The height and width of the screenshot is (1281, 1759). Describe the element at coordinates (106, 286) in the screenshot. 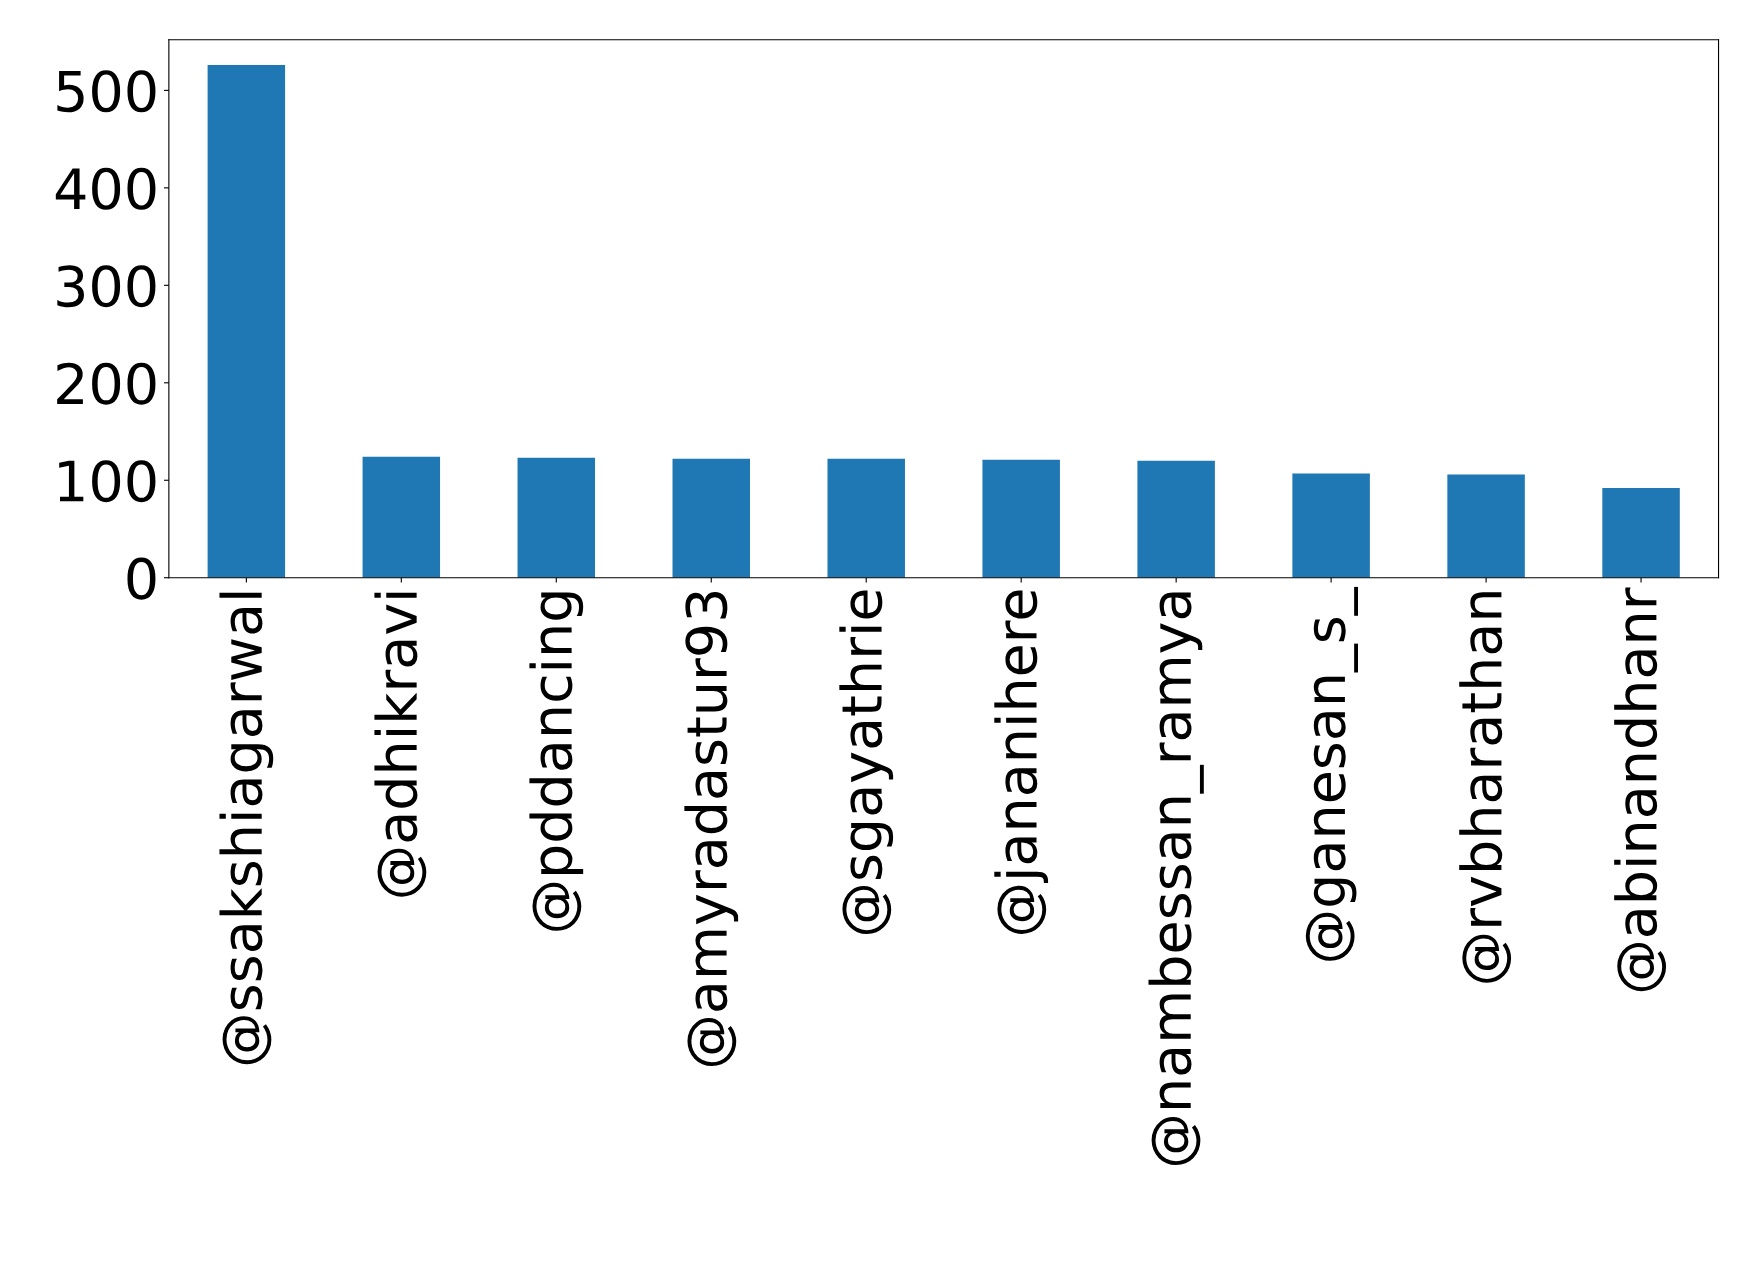

I see `y-tick-label: 300` at that location.